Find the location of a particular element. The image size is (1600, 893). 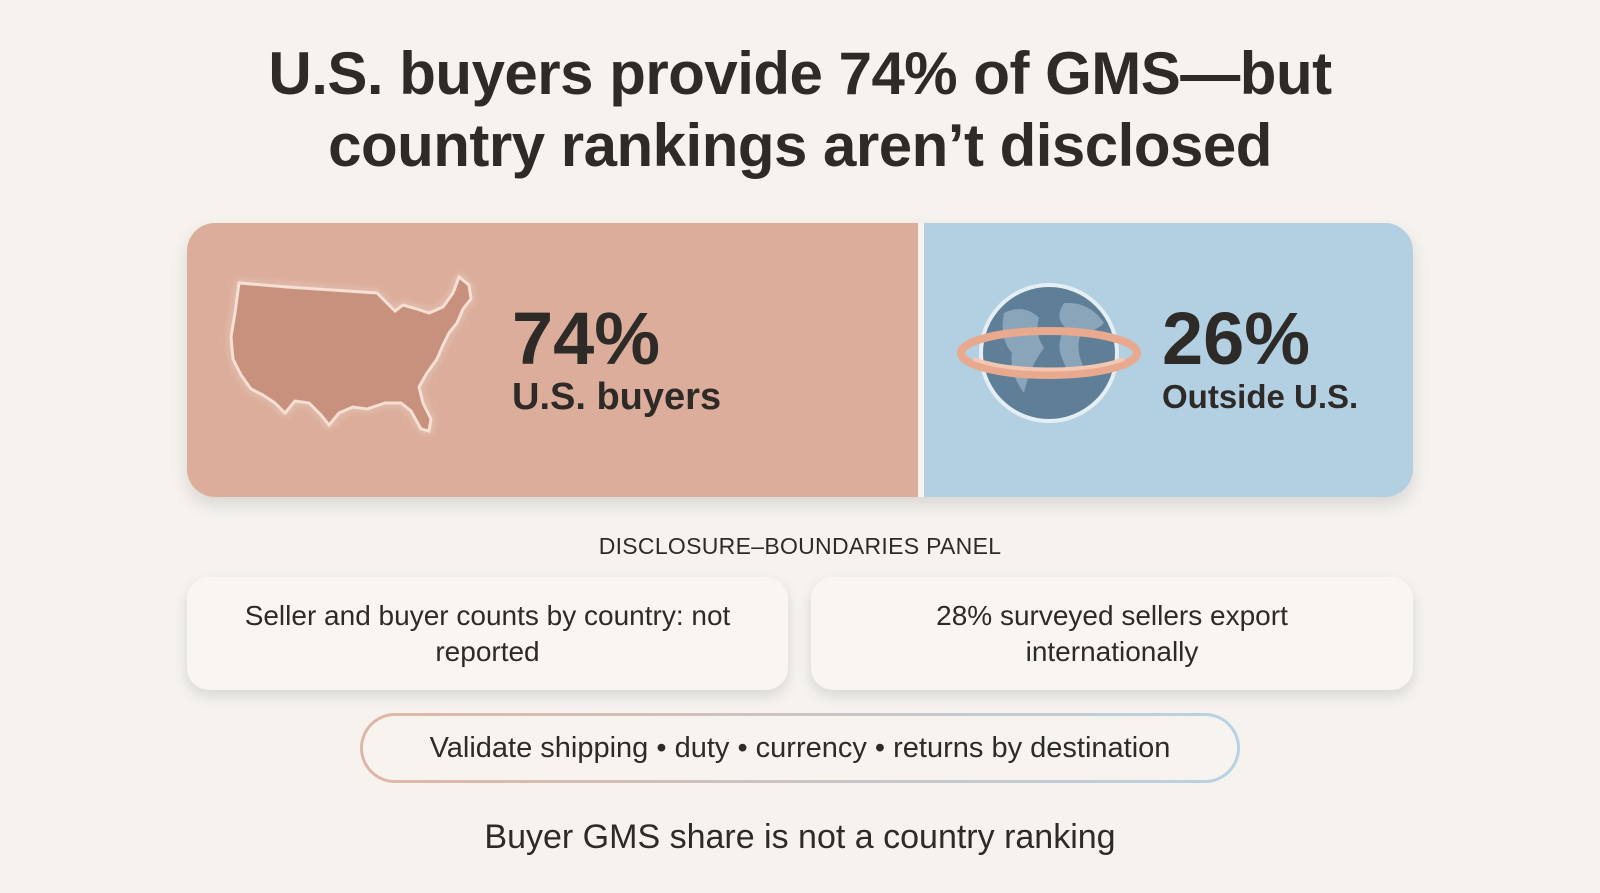

outside-label: Outside U.S. is located at coordinates (1260, 396).